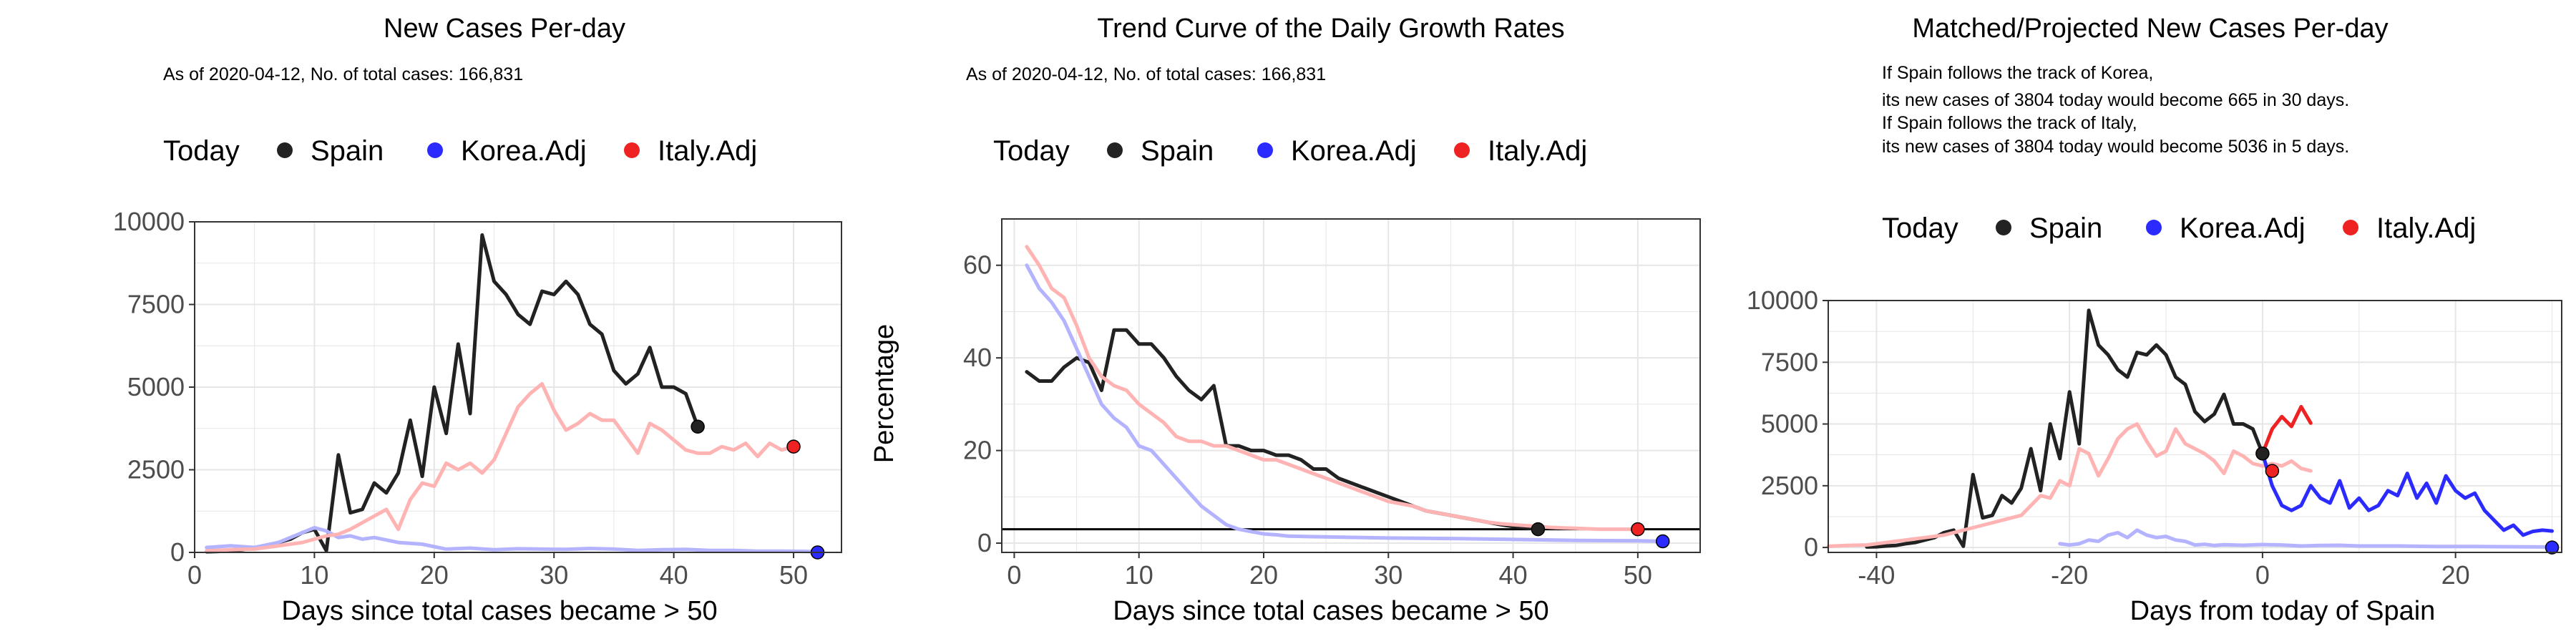 Image resolution: width=2576 pixels, height=644 pixels. I want to click on panel-3-plot: -40 -20 0 20 0 2500 5000 7500 10000, so click(2154, 438).